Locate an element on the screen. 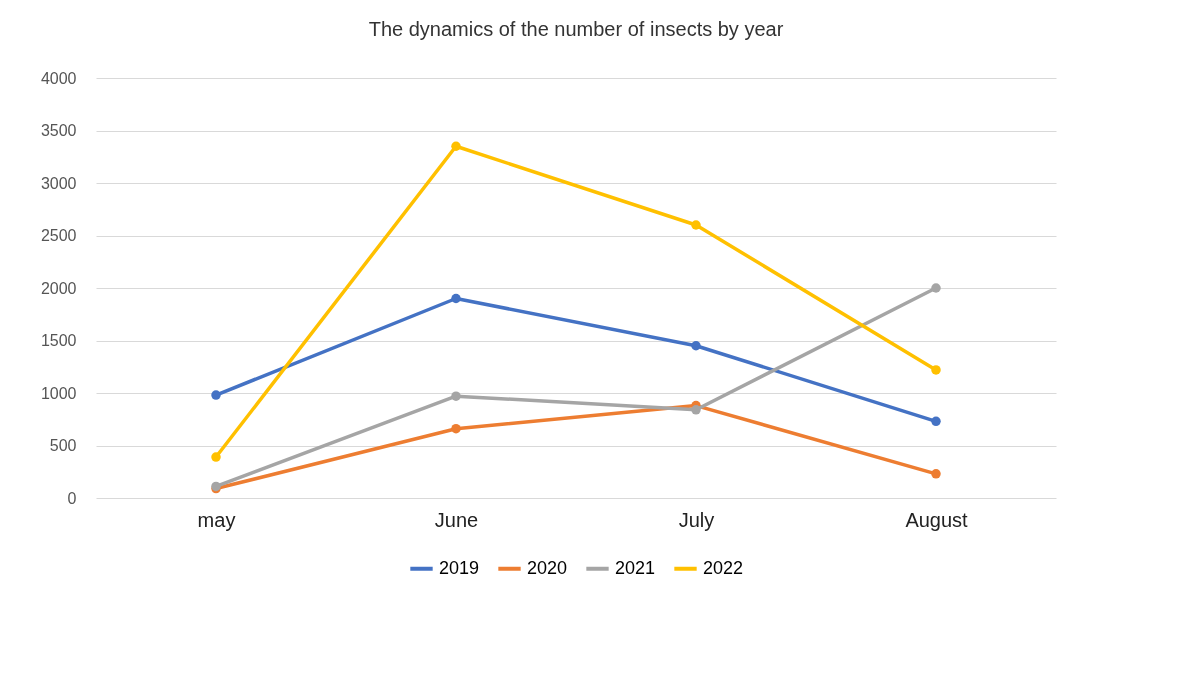 Image resolution: width=1180 pixels, height=700 pixels. x-tick-label: August is located at coordinates (937, 519).